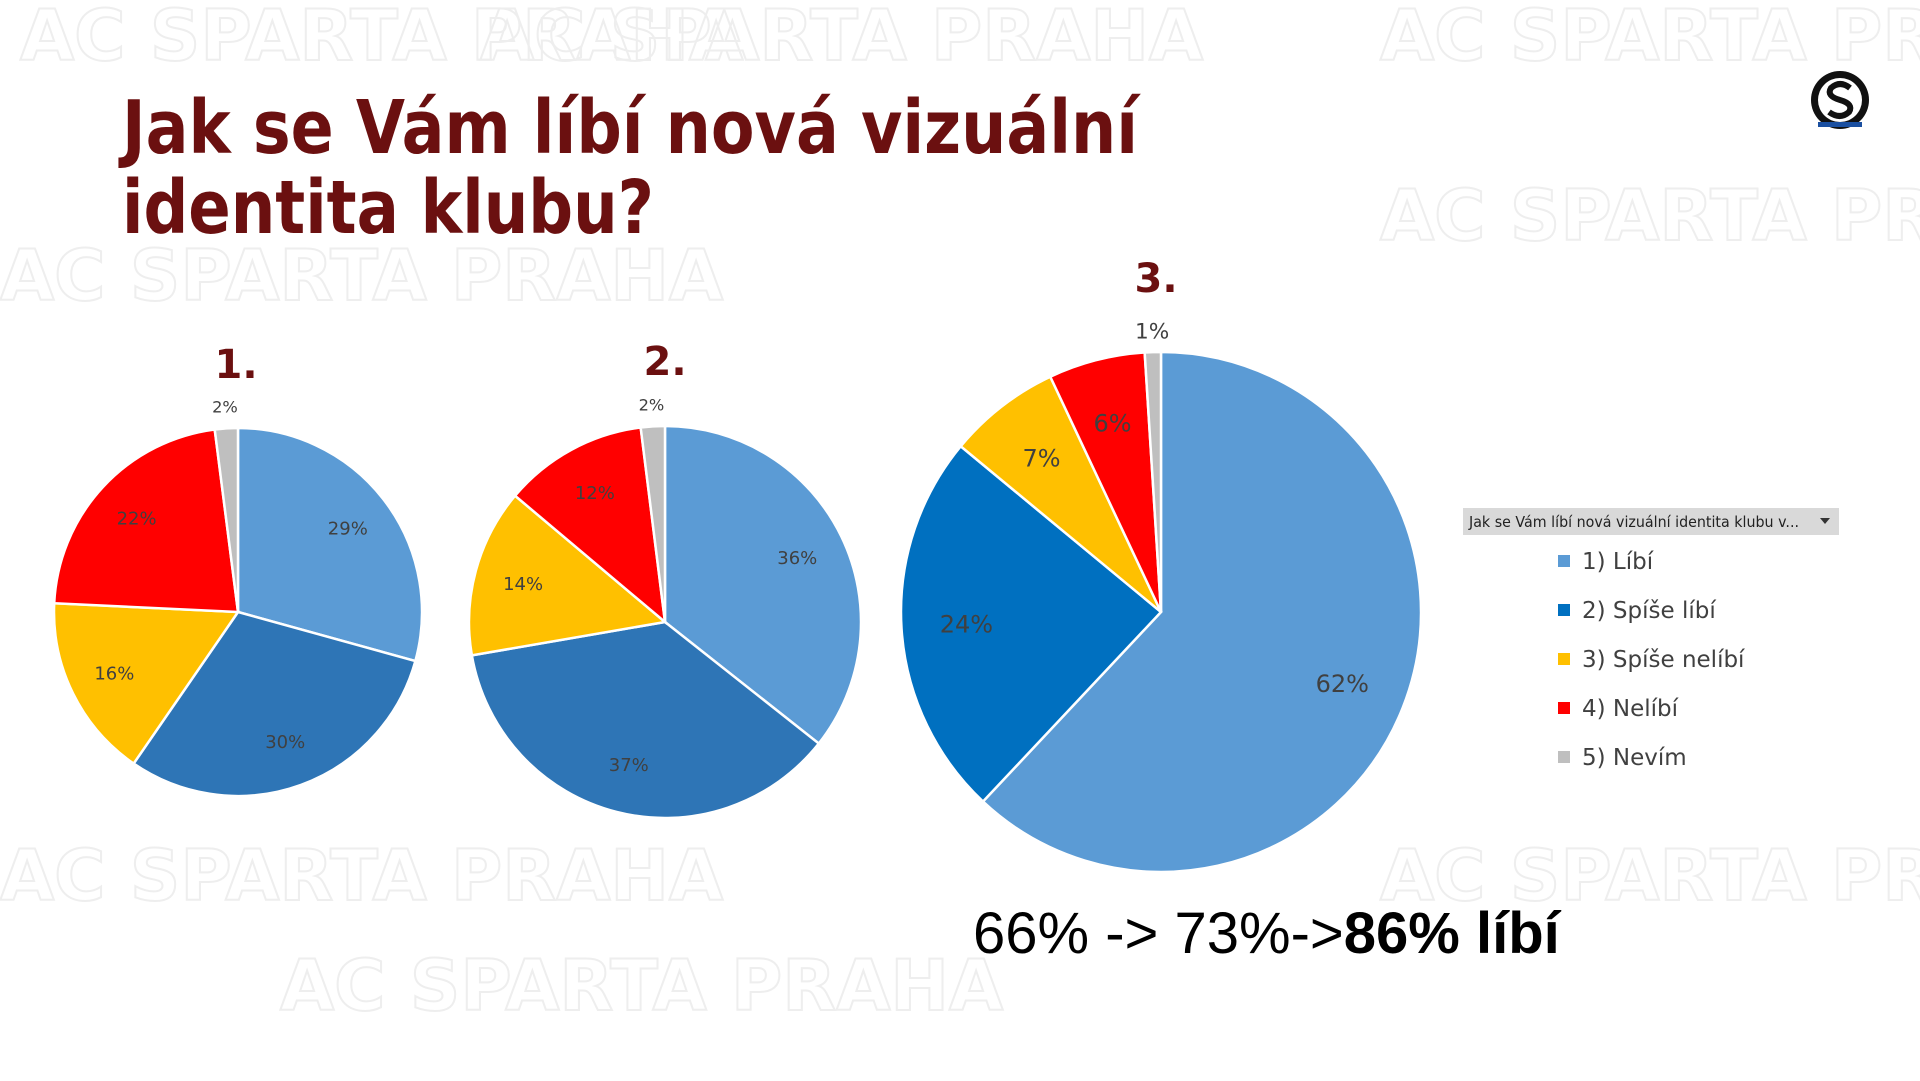 The image size is (1920, 1081). I want to click on title-line: Jak se Vám líbí nová vizuální, so click(629, 128).